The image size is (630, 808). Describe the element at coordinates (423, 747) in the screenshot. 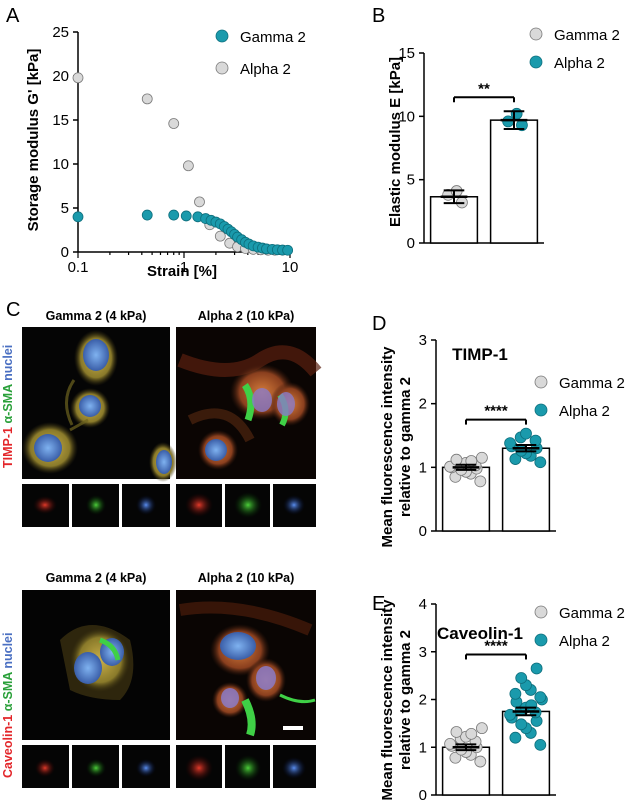

I see `chart-e-ytick-label: 1` at that location.